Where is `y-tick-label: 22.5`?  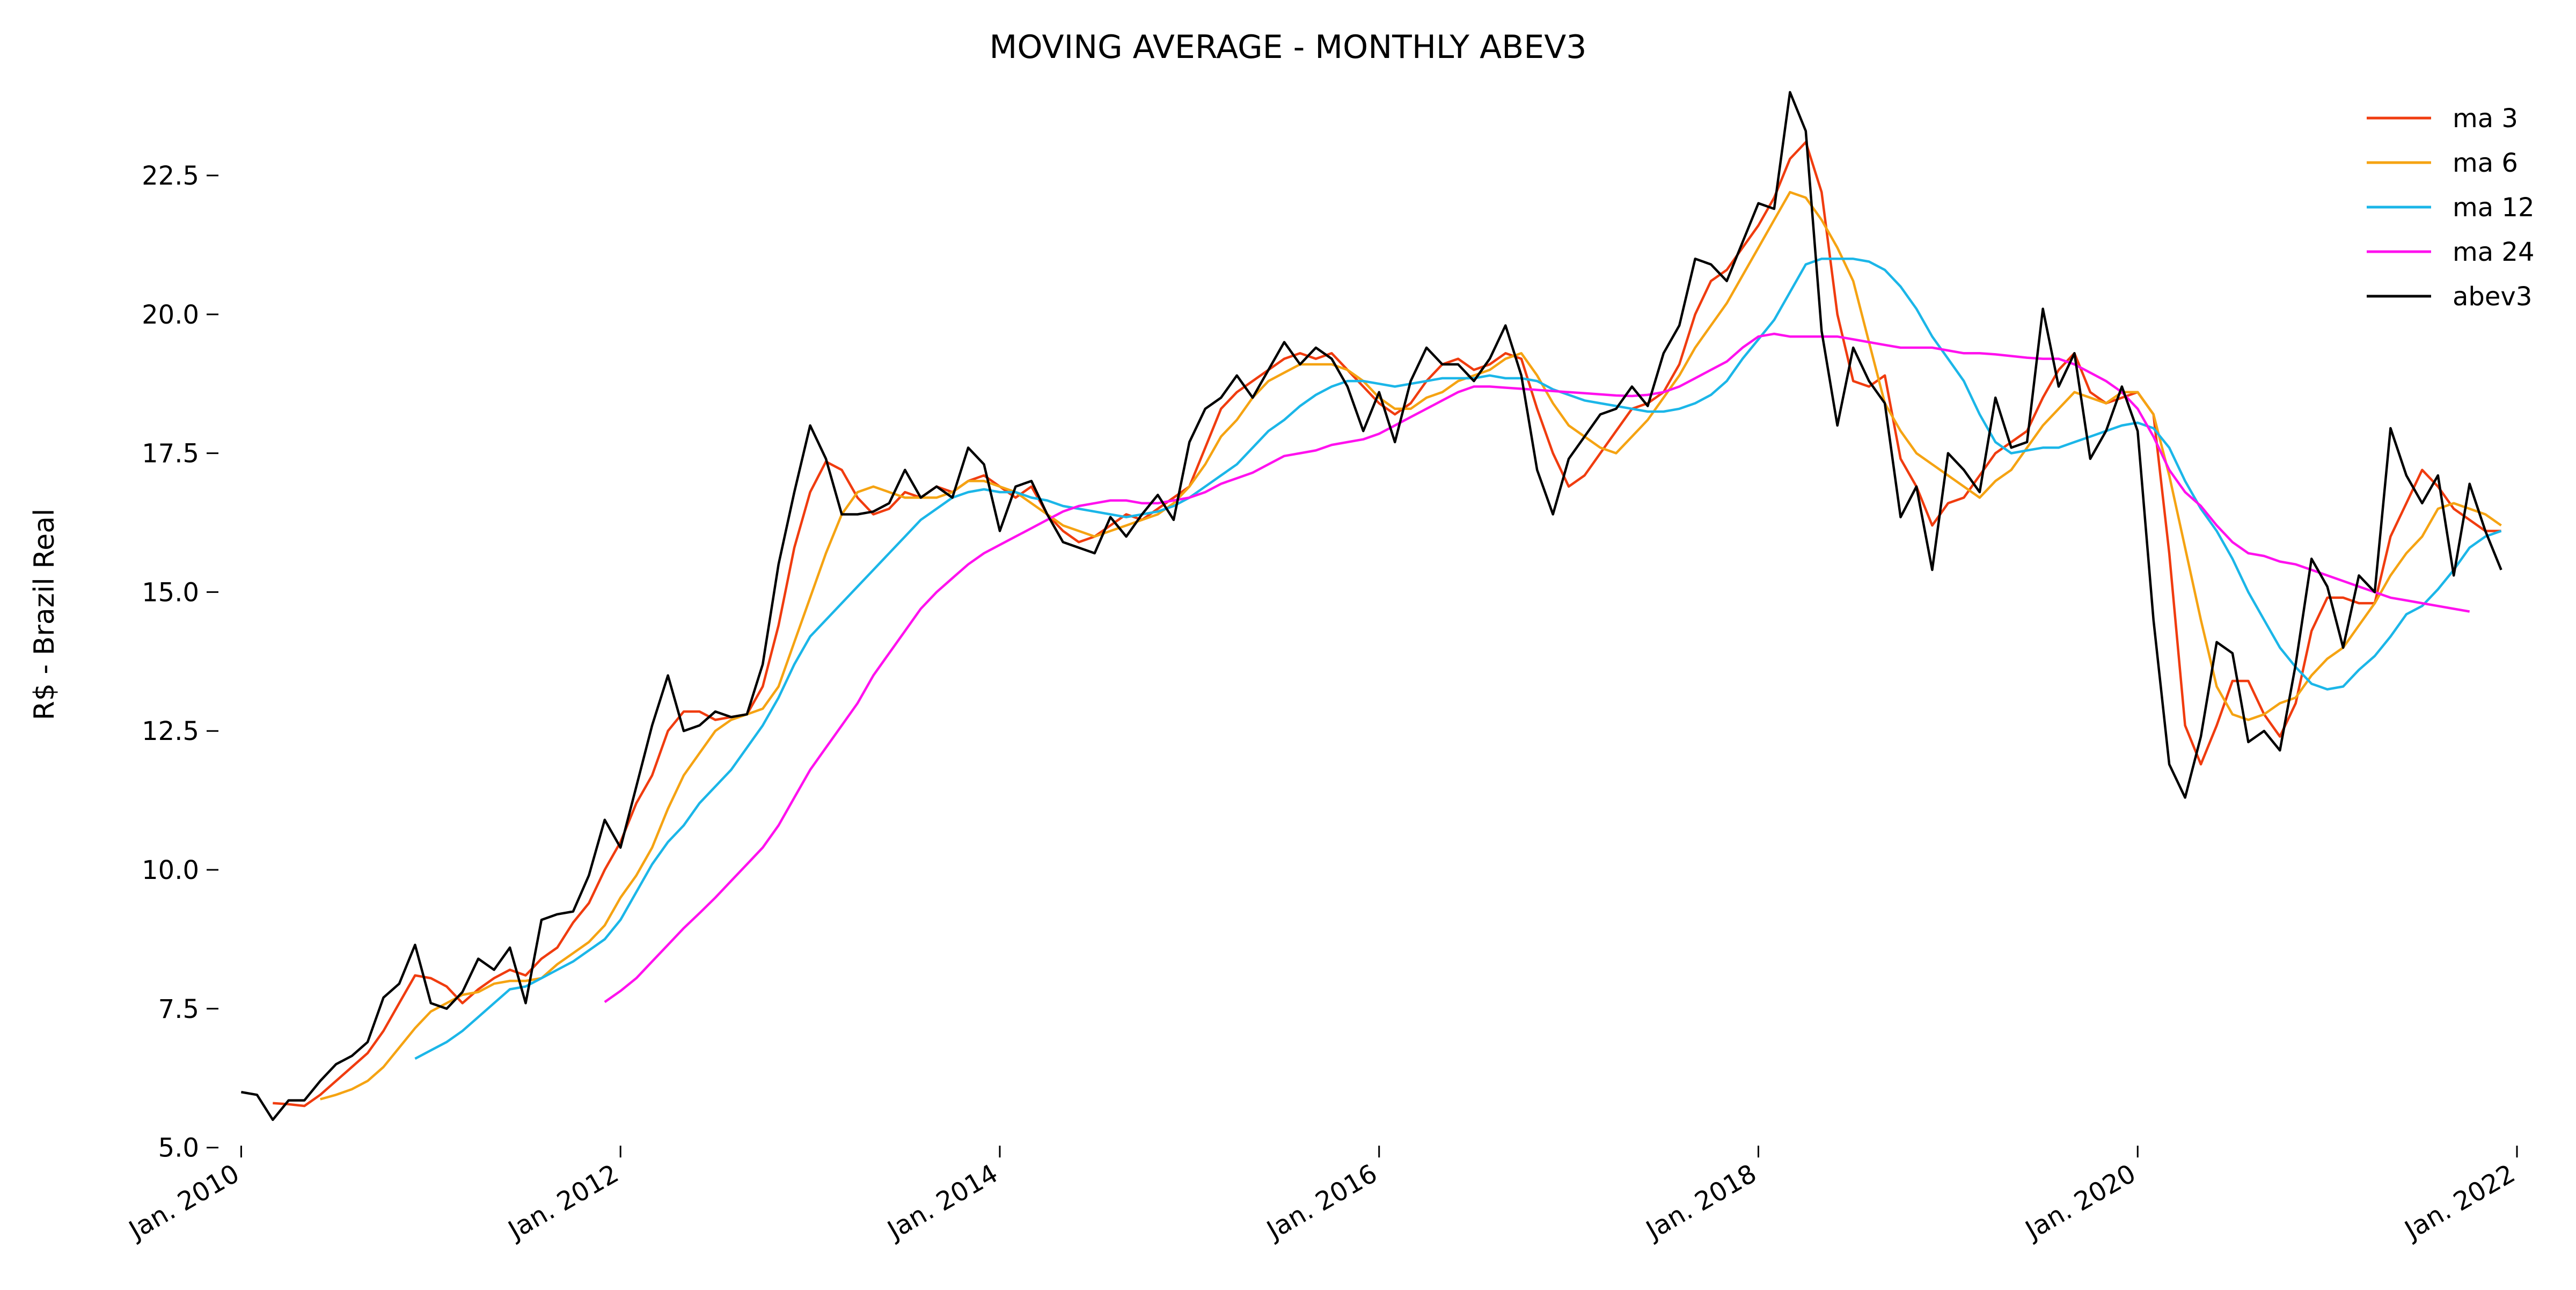 y-tick-label: 22.5 is located at coordinates (170, 176).